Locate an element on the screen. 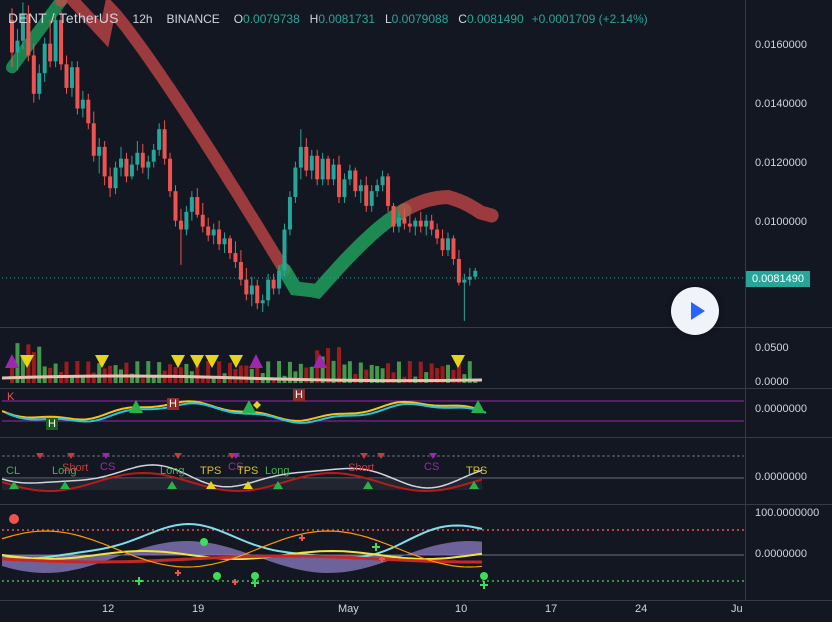 This screenshot has height=622, width=832. ribbon-bull-segment is located at coordinates (344, 251).